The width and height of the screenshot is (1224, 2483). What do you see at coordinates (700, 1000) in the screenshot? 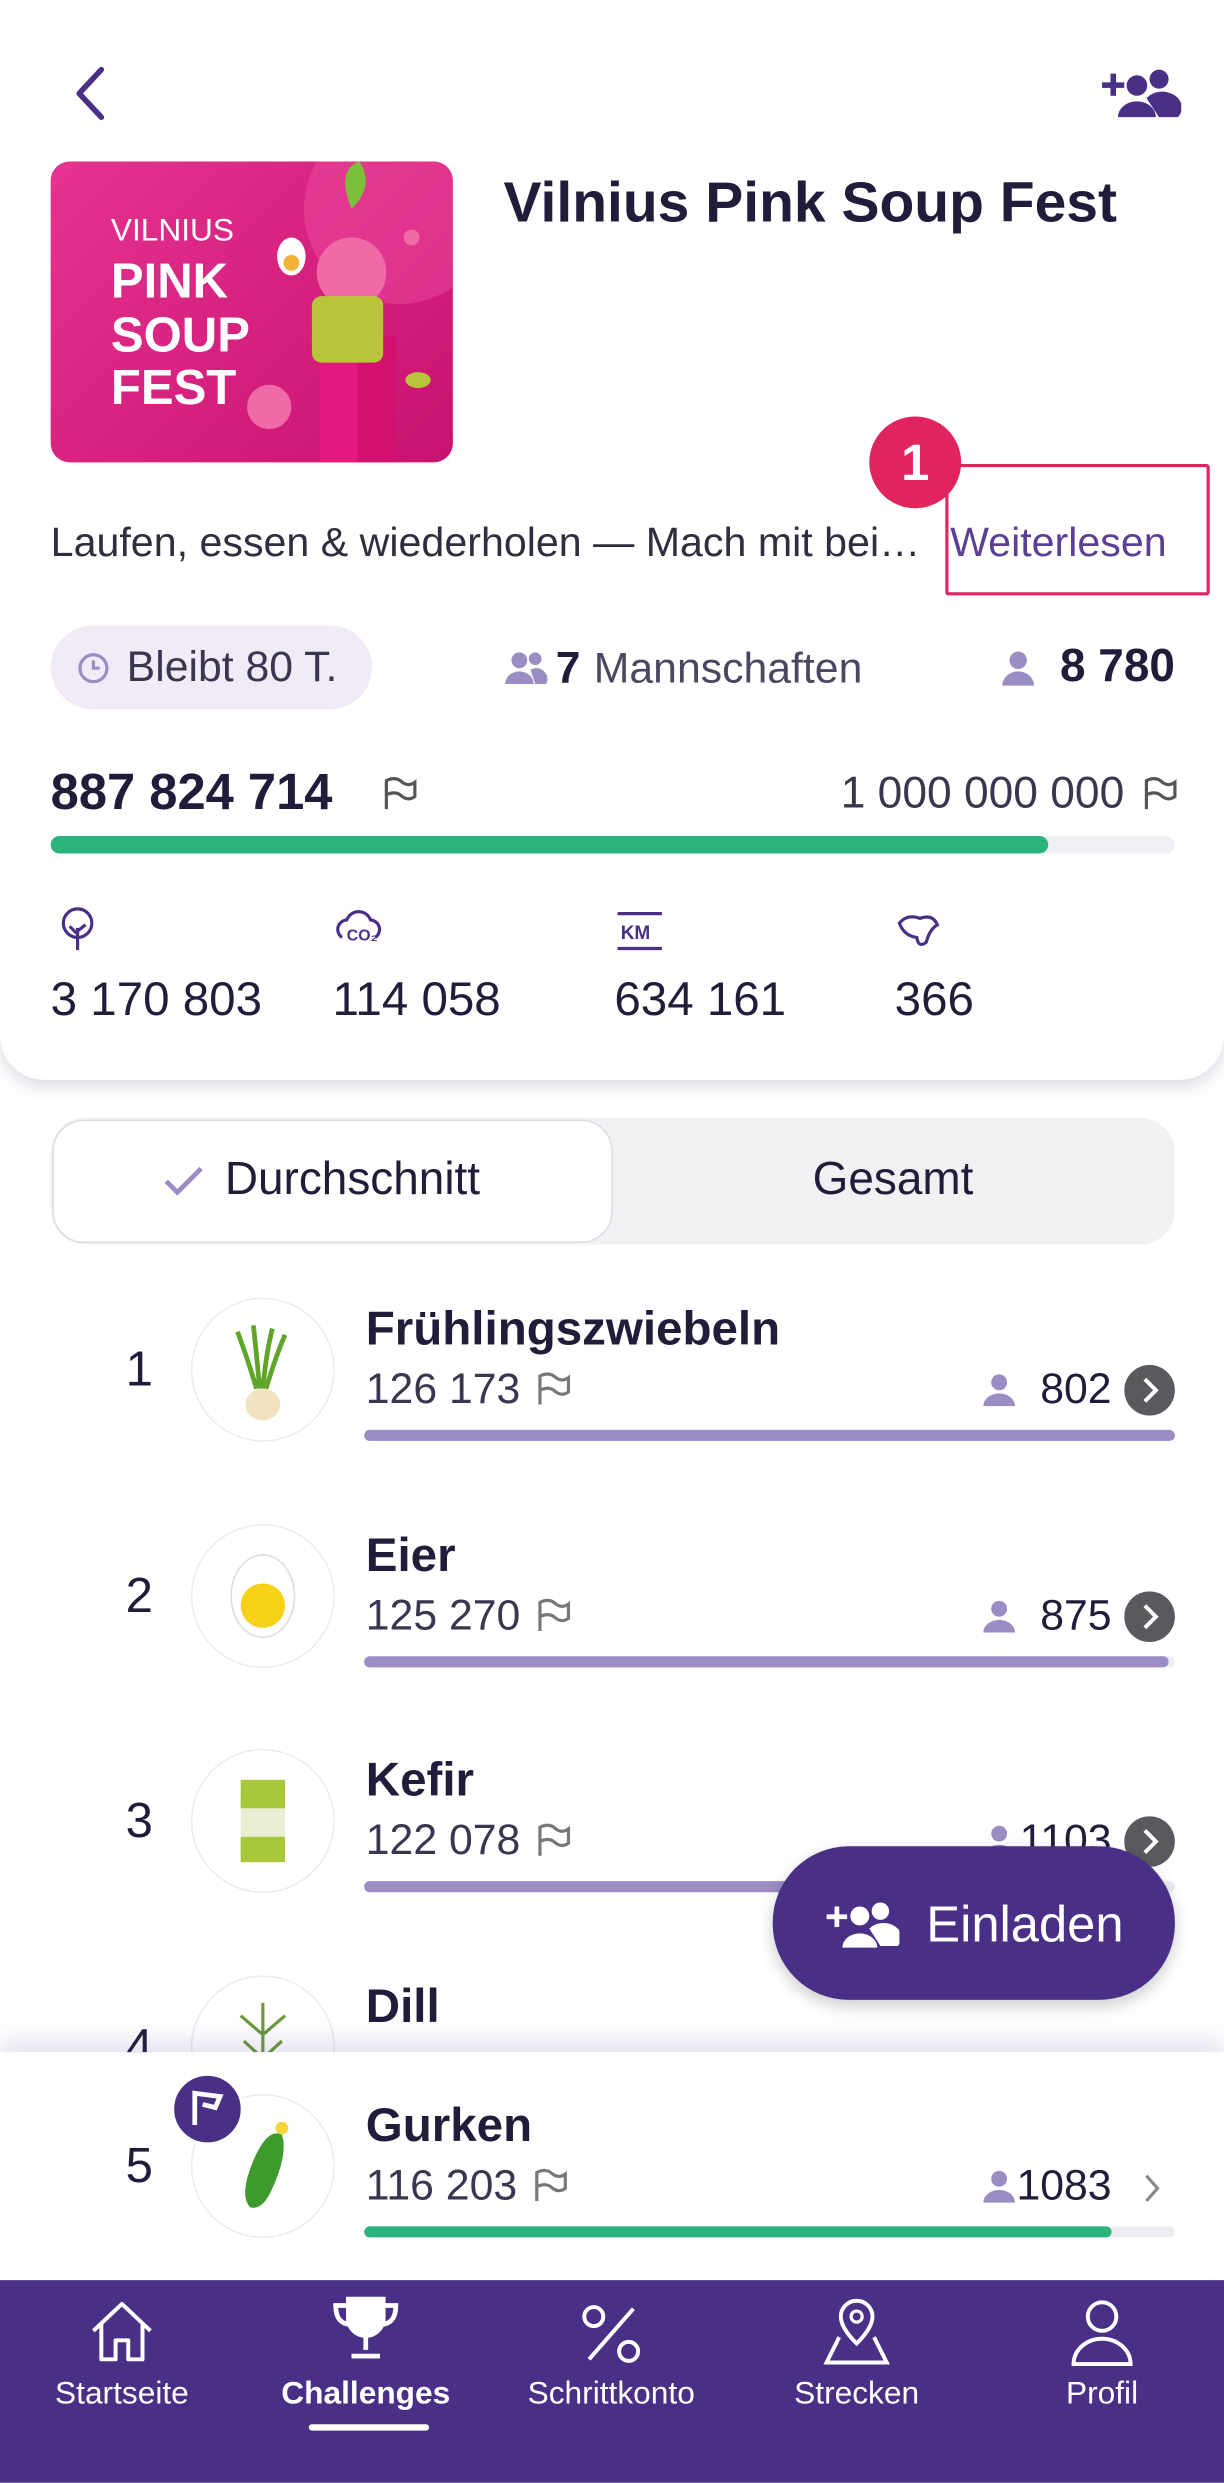
I see `metric-km: 634 161` at bounding box center [700, 1000].